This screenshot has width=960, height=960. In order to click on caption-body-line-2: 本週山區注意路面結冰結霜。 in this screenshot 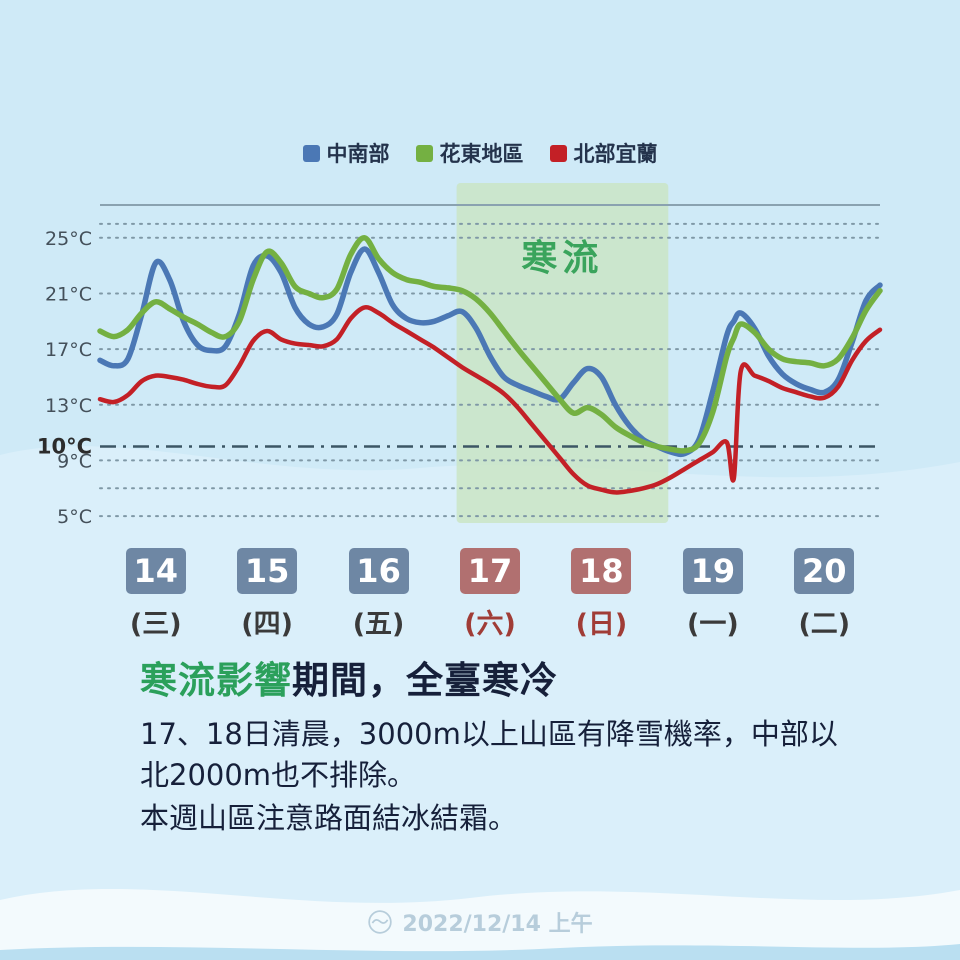, I will do `click(329, 818)`.